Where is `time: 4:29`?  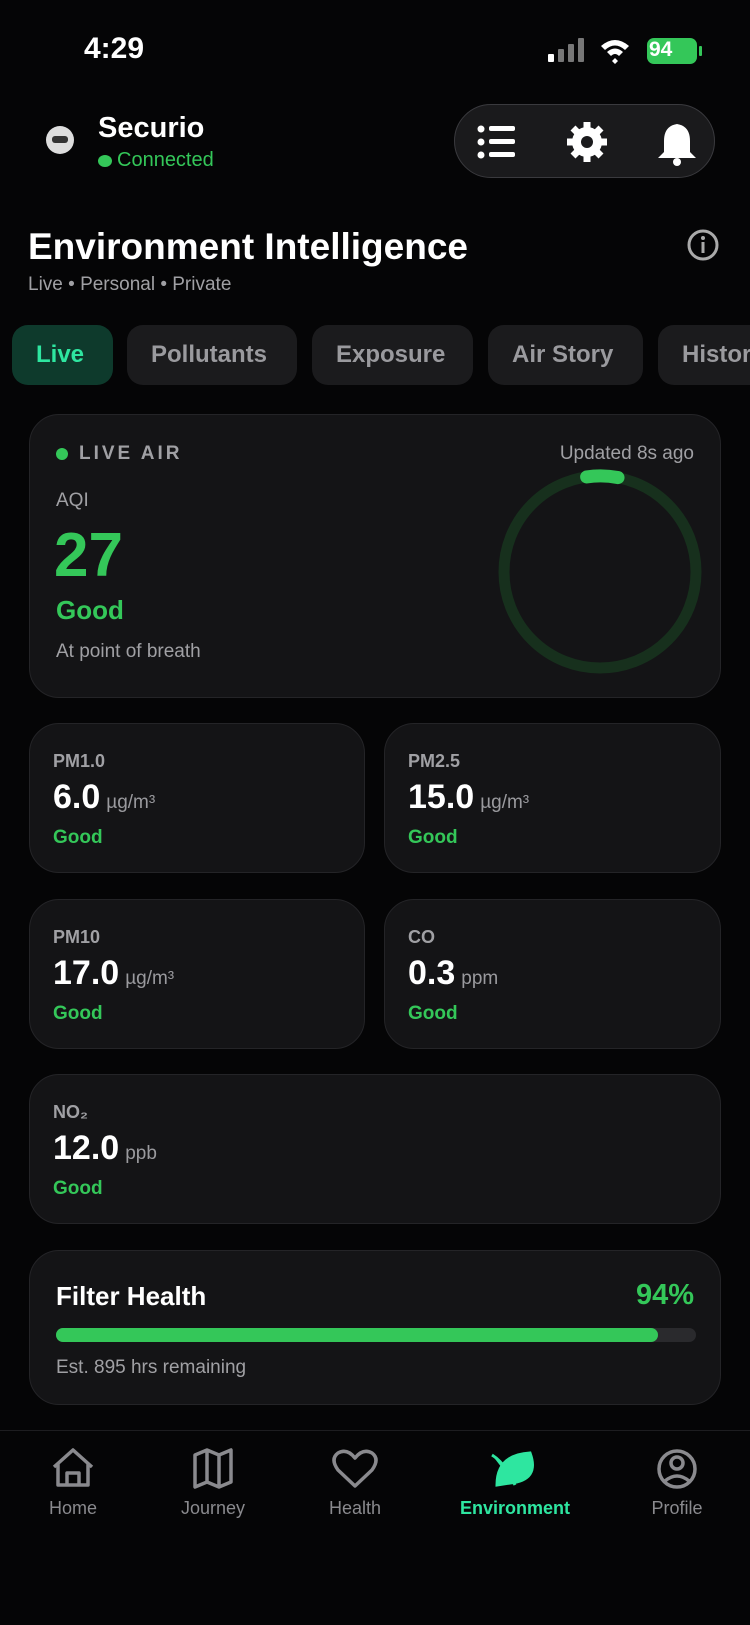
time: 4:29 is located at coordinates (114, 48).